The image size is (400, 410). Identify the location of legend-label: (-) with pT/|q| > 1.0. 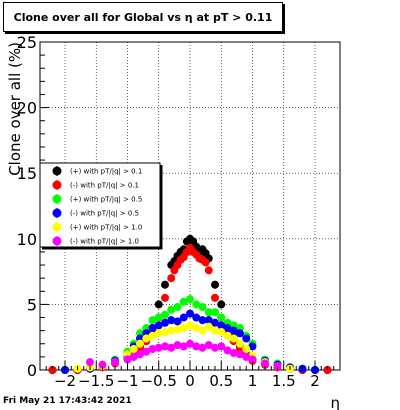
(104, 242).